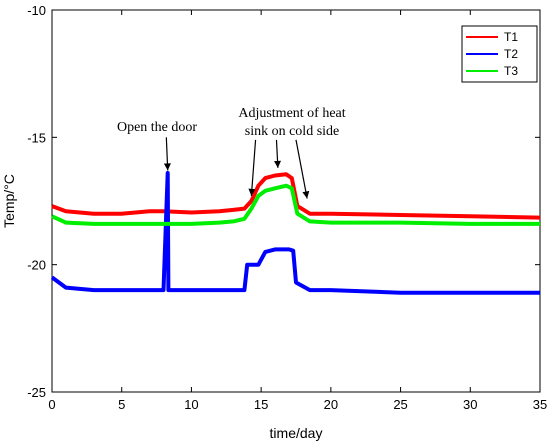 The height and width of the screenshot is (446, 550). I want to click on annotation-heat-sink-line2: sink on cold side, so click(292, 131).